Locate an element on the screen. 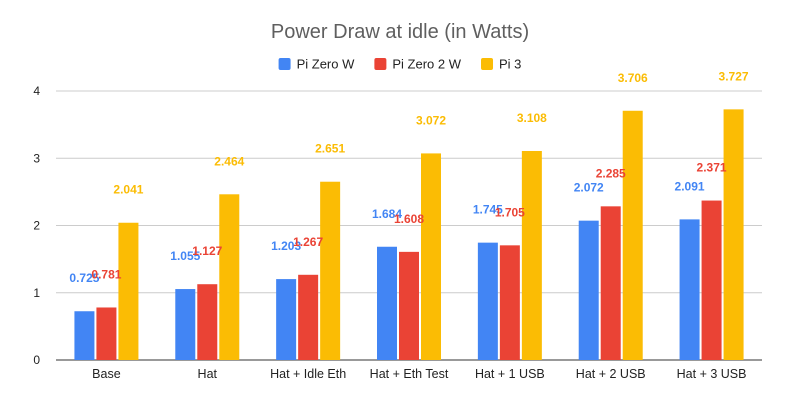 Image resolution: width=800 pixels, height=400 pixels. y-tick-label: 3 is located at coordinates (36, 158).